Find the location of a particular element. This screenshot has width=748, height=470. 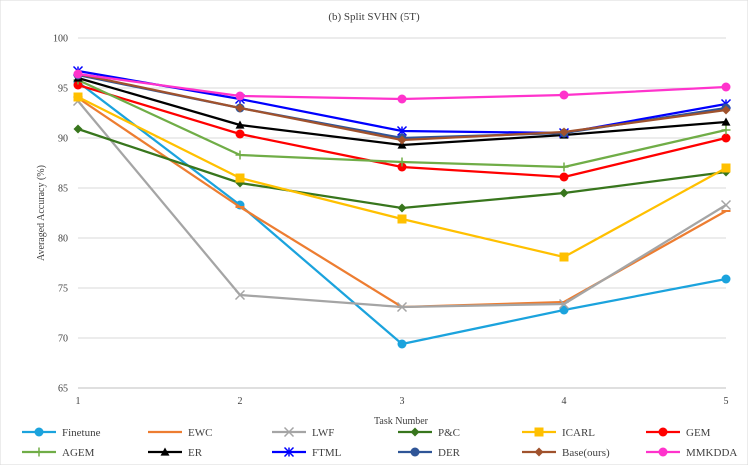

legend-item-er: ER is located at coordinates (175, 453).